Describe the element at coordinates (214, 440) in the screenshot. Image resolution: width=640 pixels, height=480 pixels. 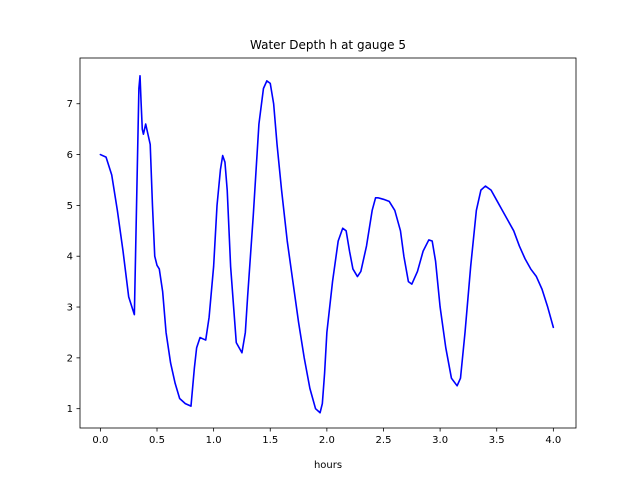
I see `x-tick-label: 1.0` at that location.